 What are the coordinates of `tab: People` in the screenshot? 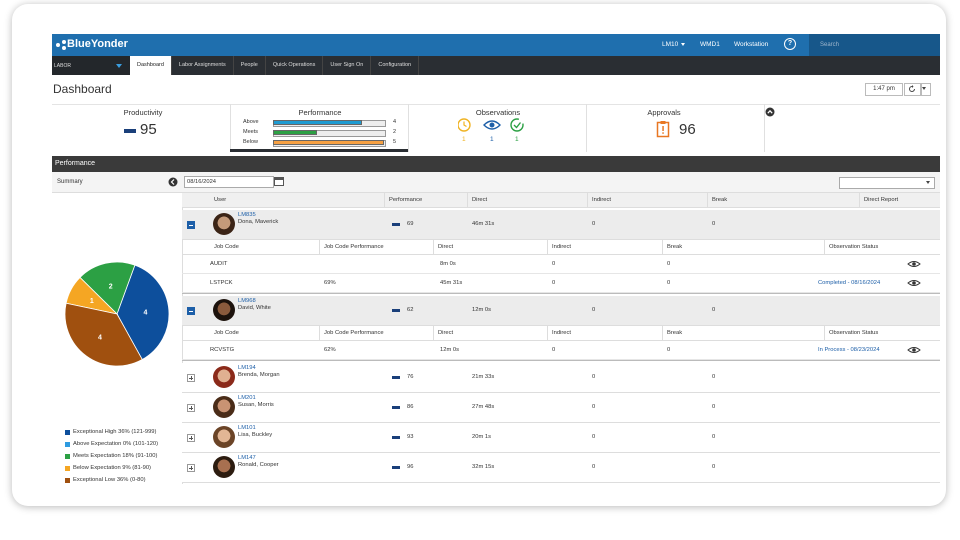 It's located at (250, 65).